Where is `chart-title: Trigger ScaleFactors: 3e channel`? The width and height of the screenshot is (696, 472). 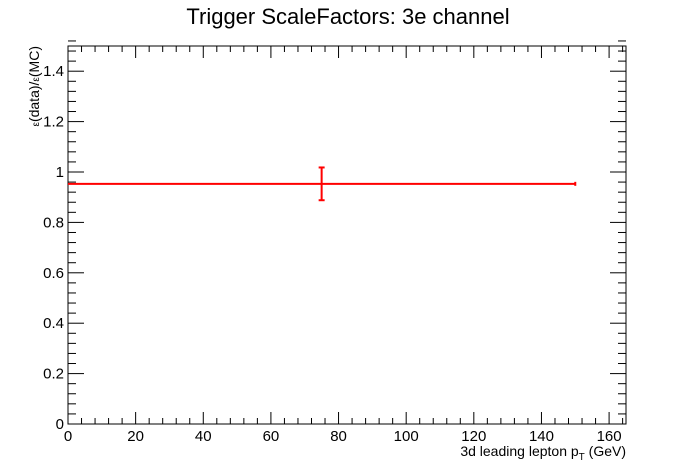
chart-title: Trigger ScaleFactors: 3e channel is located at coordinates (347, 16).